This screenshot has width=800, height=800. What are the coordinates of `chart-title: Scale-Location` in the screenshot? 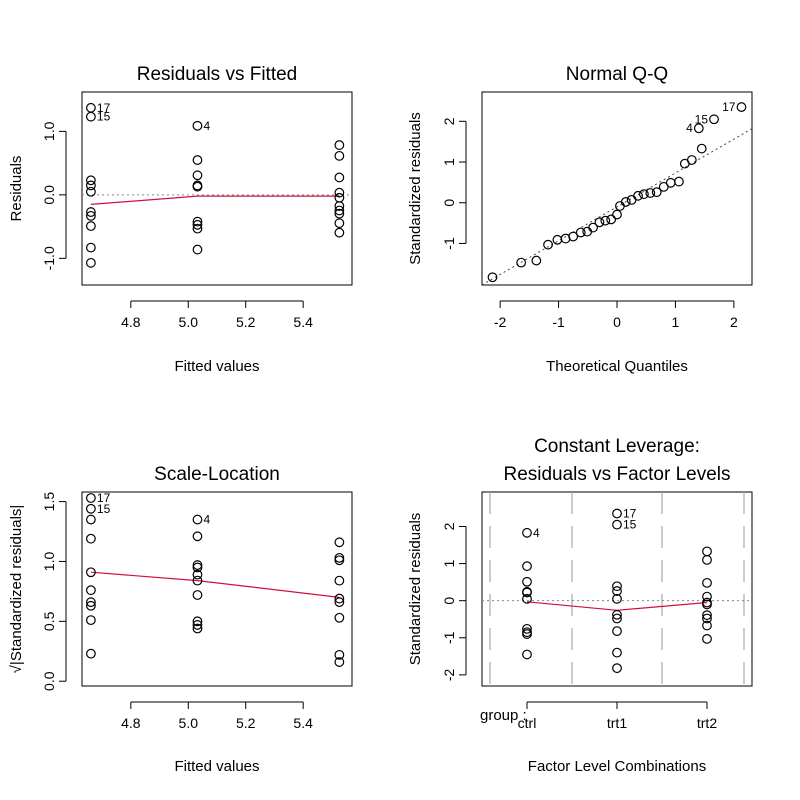 It's located at (217, 474).